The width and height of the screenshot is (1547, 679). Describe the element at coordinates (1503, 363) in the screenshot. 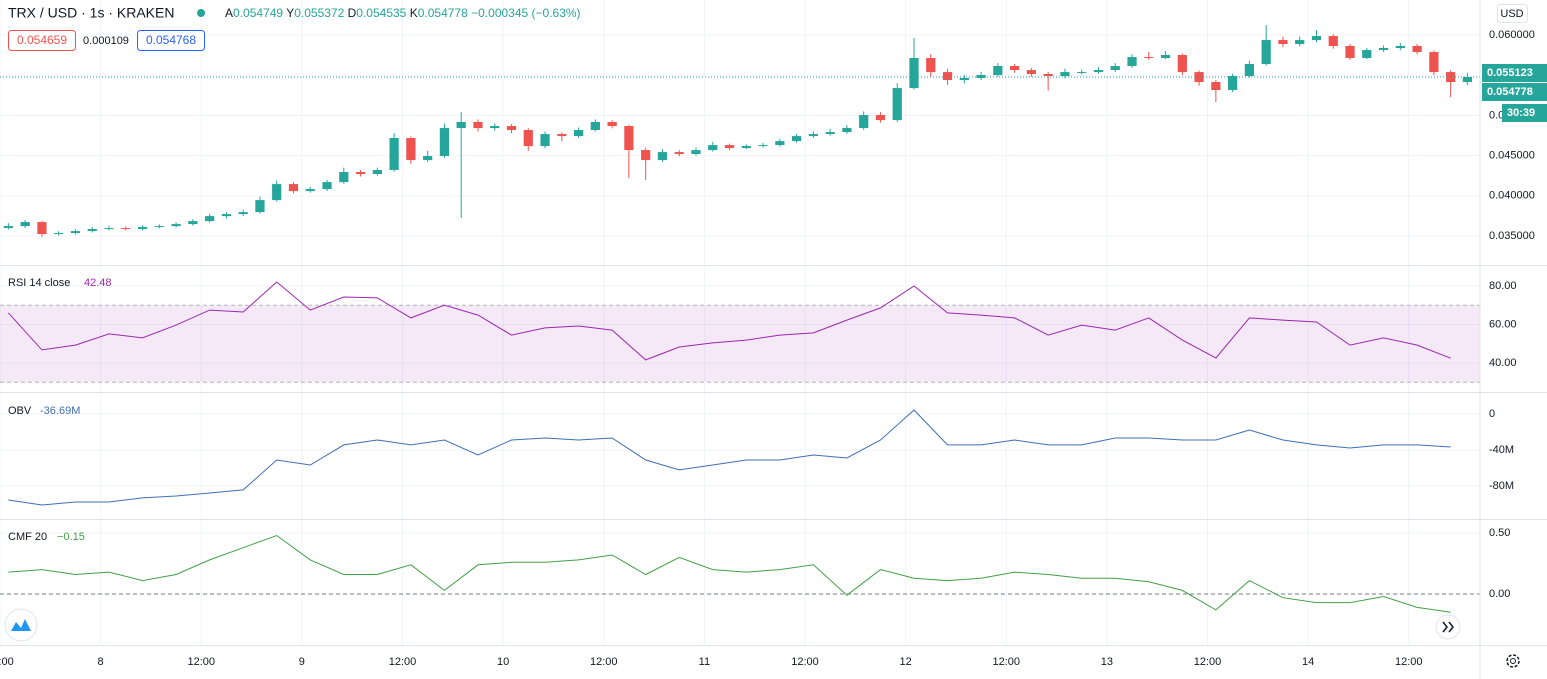

I see `y-tick-label: 40.00` at that location.